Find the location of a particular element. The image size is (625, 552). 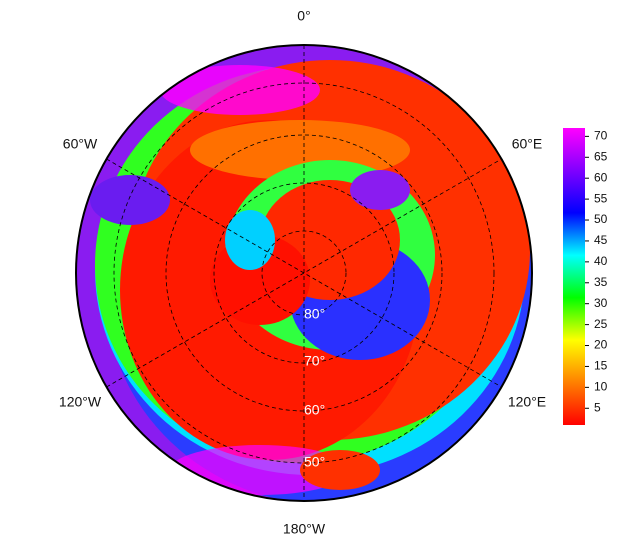

longitude-label: 120°E is located at coordinates (527, 402).